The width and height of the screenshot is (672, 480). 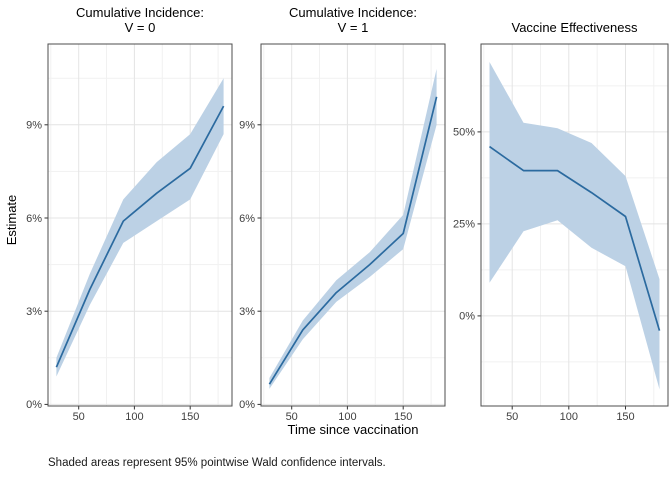 I want to click on panel3-title: Vaccine Effectiveness, so click(x=574, y=27).